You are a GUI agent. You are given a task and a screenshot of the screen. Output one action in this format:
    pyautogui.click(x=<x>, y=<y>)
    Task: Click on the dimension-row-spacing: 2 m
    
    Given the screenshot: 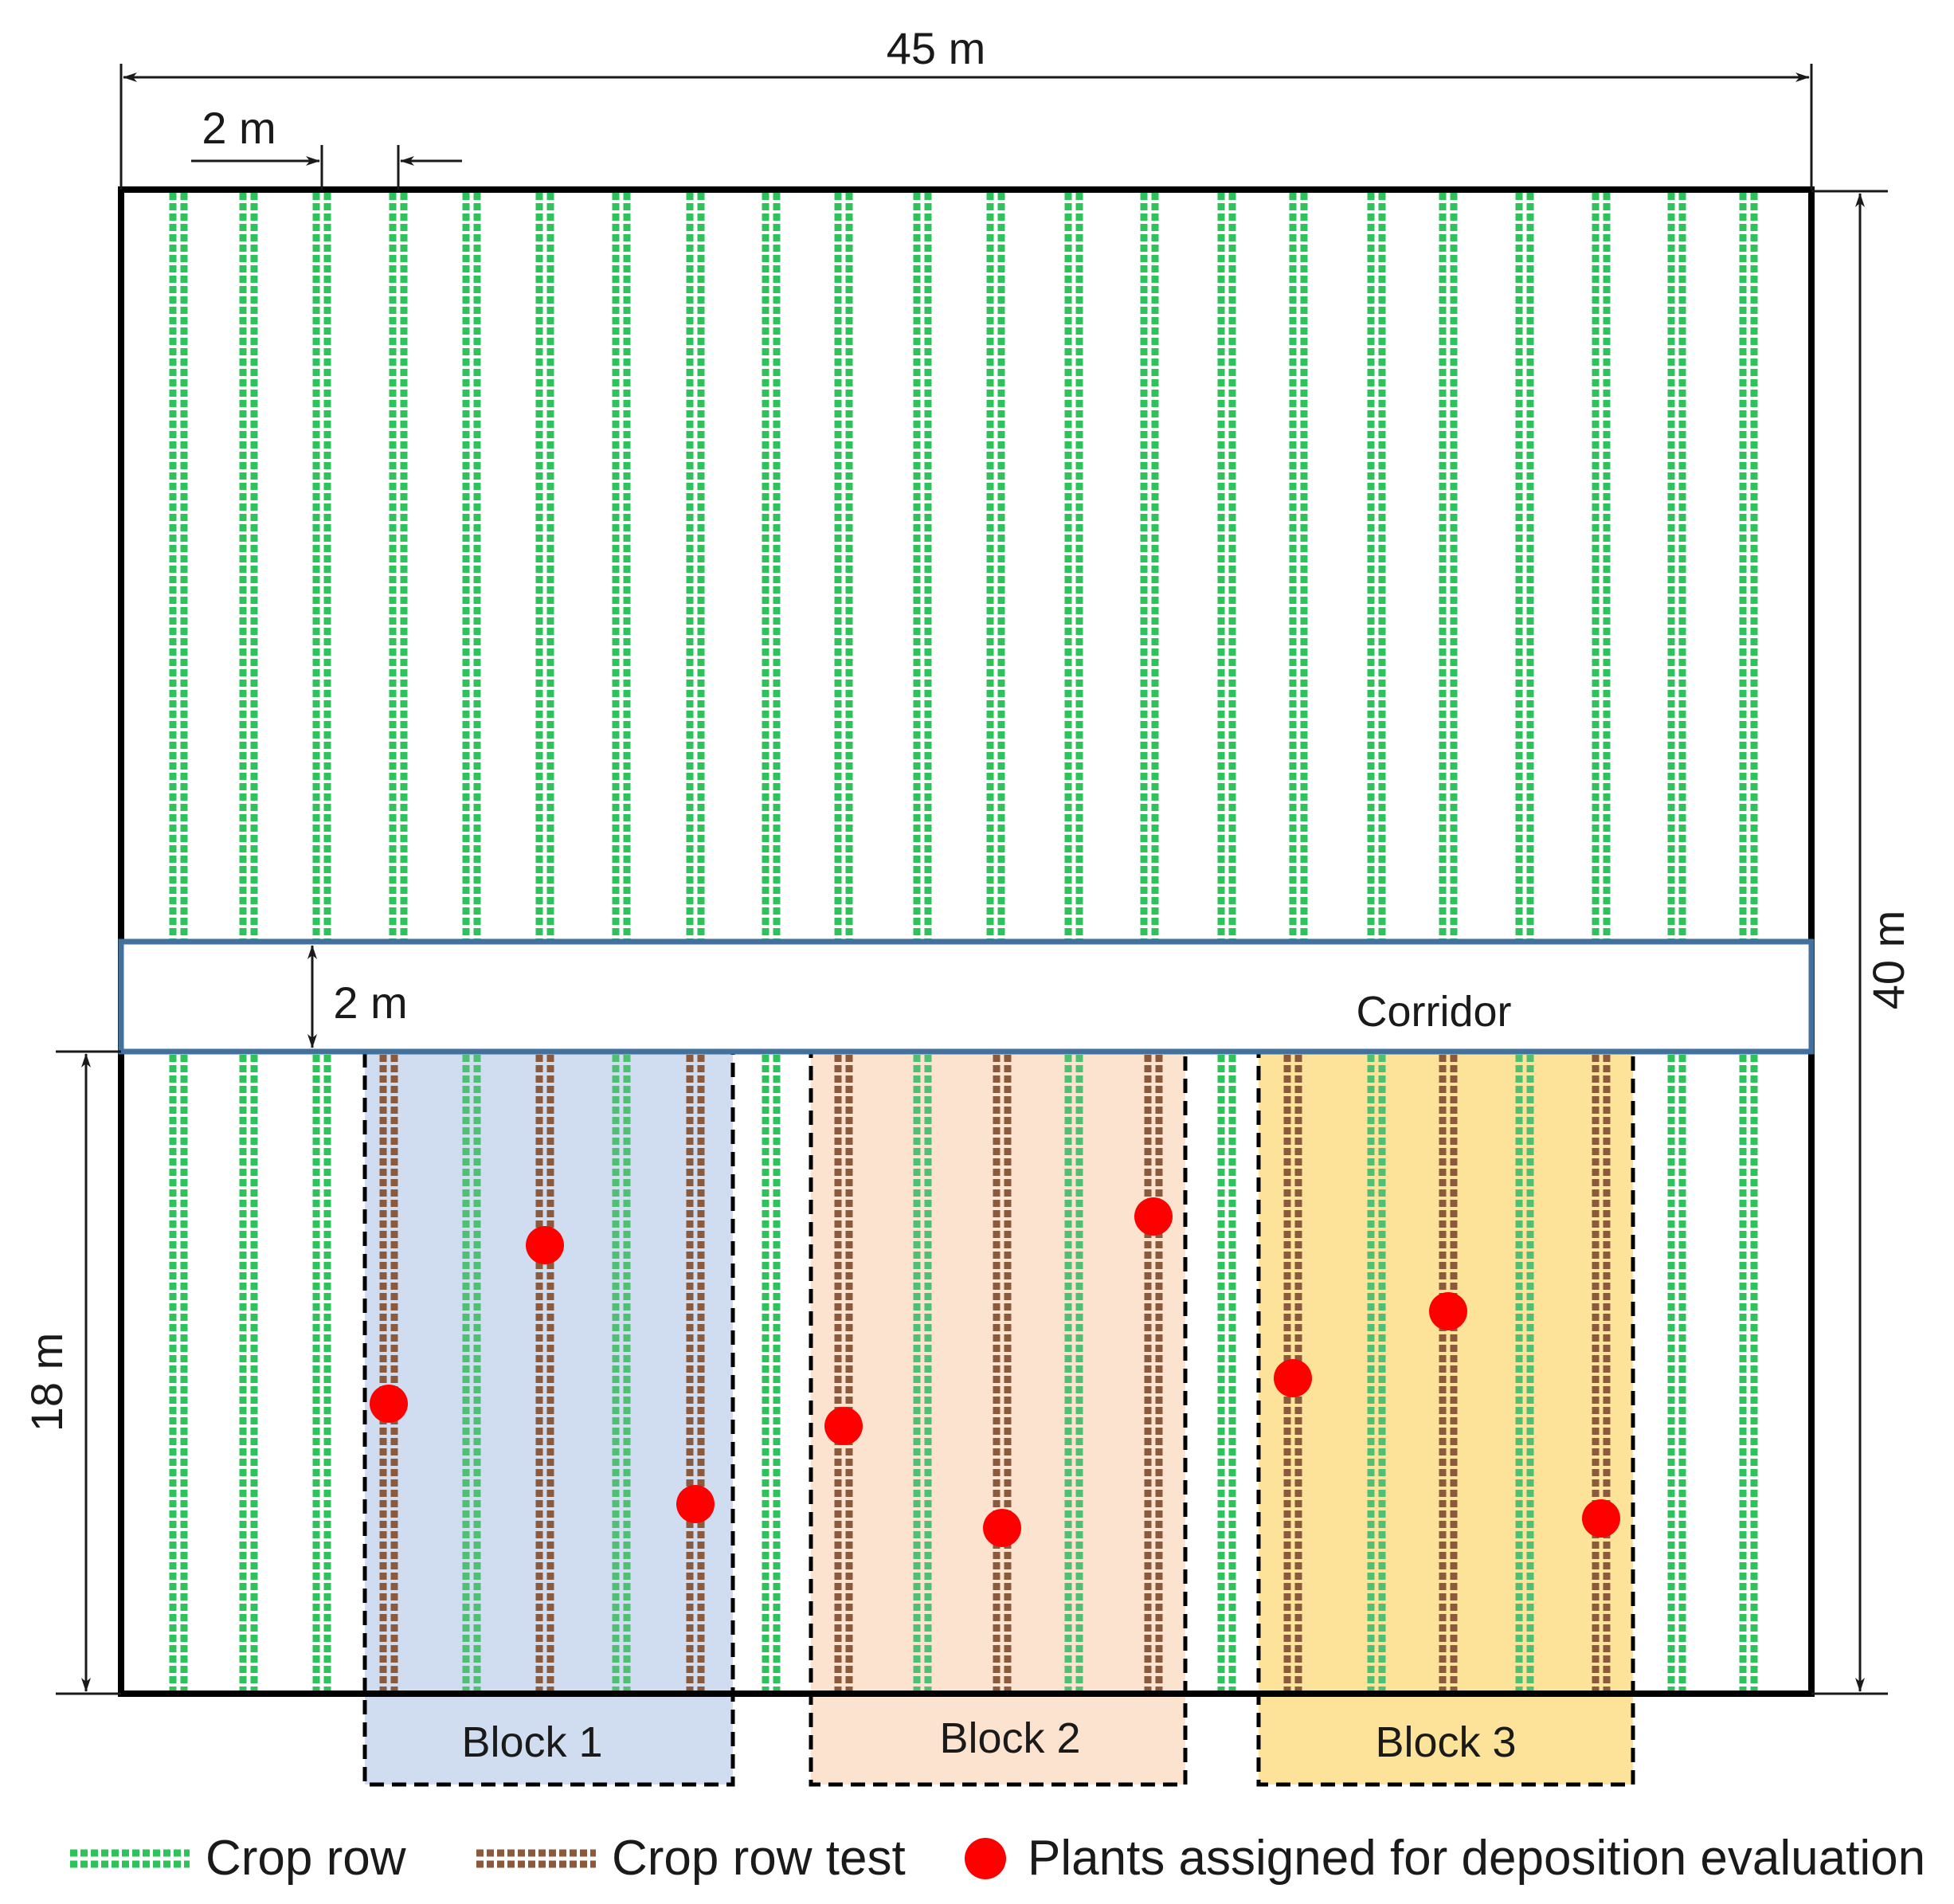 What is the action you would take?
    pyautogui.click(x=326, y=146)
    